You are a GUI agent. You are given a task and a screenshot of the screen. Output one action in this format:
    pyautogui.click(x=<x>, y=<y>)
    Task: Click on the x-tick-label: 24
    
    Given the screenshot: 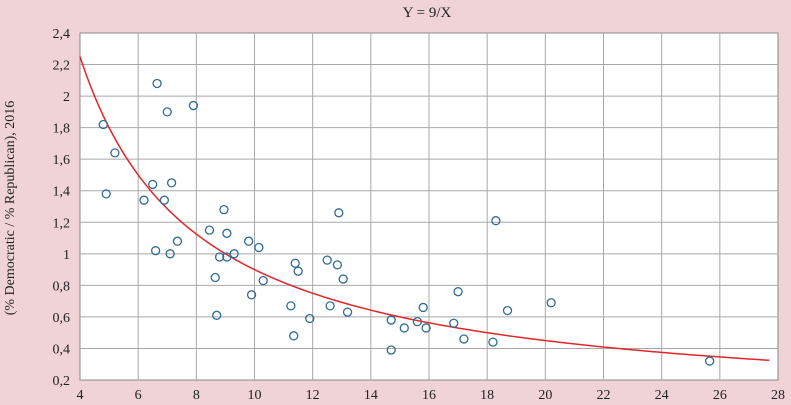 What is the action you would take?
    pyautogui.click(x=662, y=395)
    